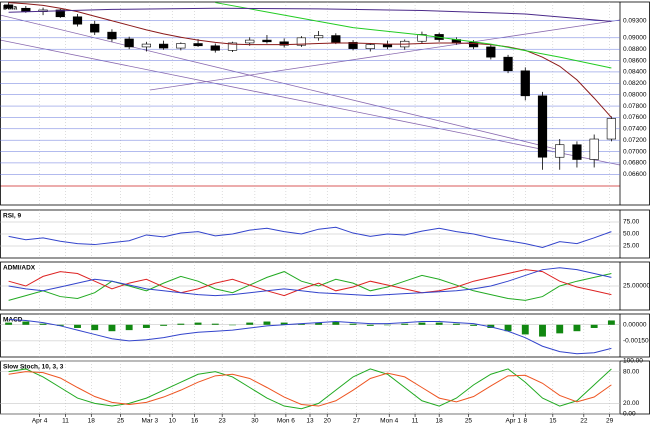  Describe the element at coordinates (635, 163) in the screenshot. I see `y-tick-label: 0.06800` at that location.